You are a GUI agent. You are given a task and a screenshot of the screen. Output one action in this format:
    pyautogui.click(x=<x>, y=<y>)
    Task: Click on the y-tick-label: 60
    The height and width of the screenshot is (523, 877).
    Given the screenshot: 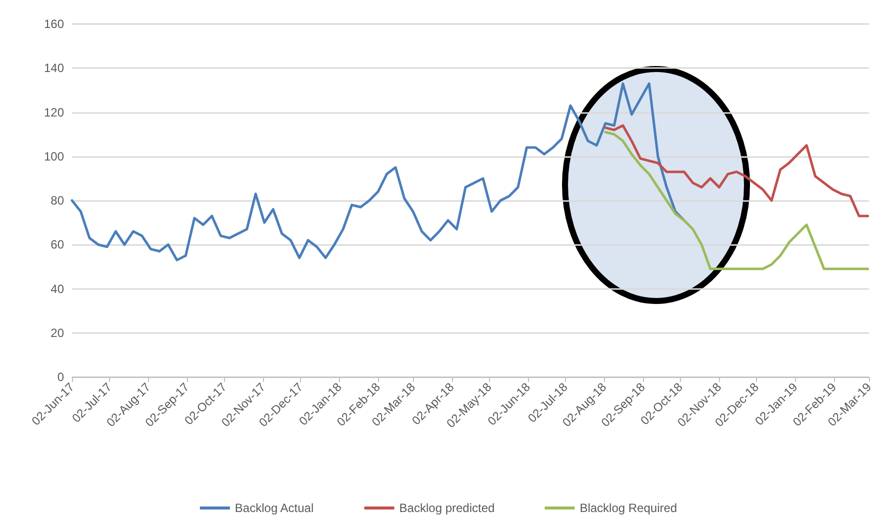 What is the action you would take?
    pyautogui.click(x=57, y=245)
    